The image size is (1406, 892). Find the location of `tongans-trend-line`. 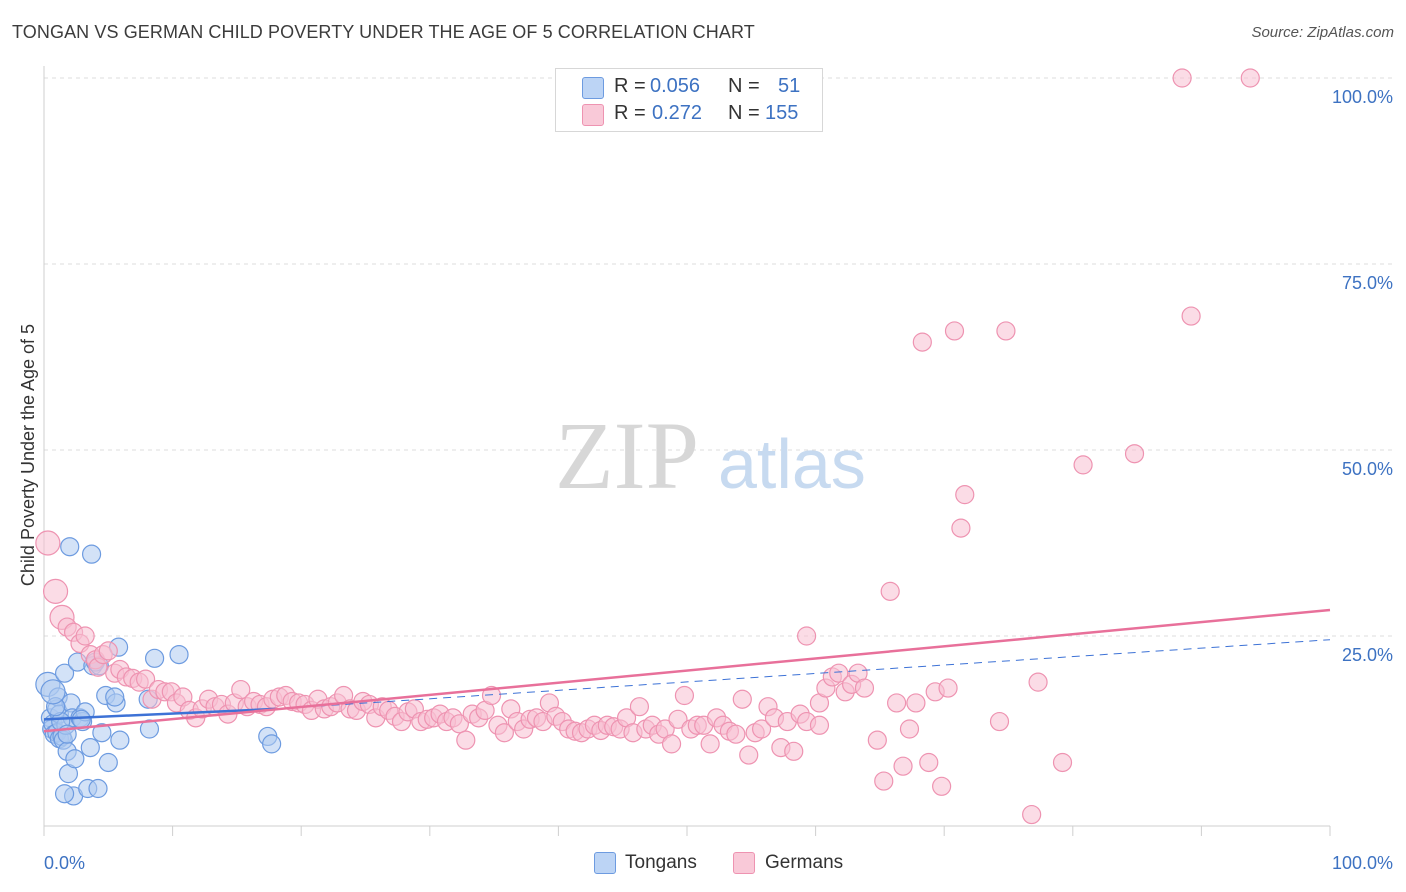

tongans-trend-line is located at coordinates (159, 714).